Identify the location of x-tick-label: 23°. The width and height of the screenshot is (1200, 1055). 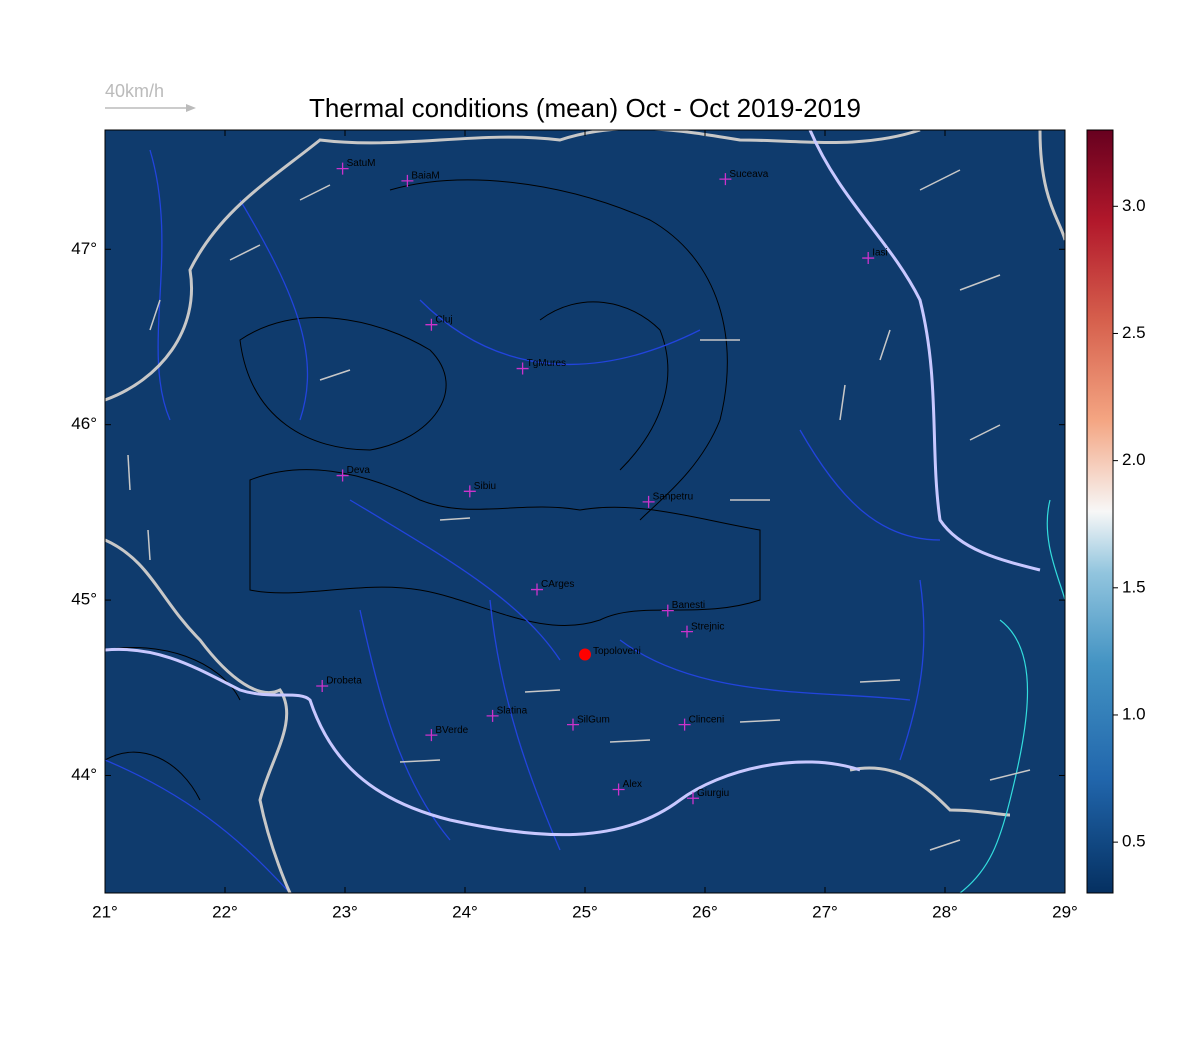
(345, 911).